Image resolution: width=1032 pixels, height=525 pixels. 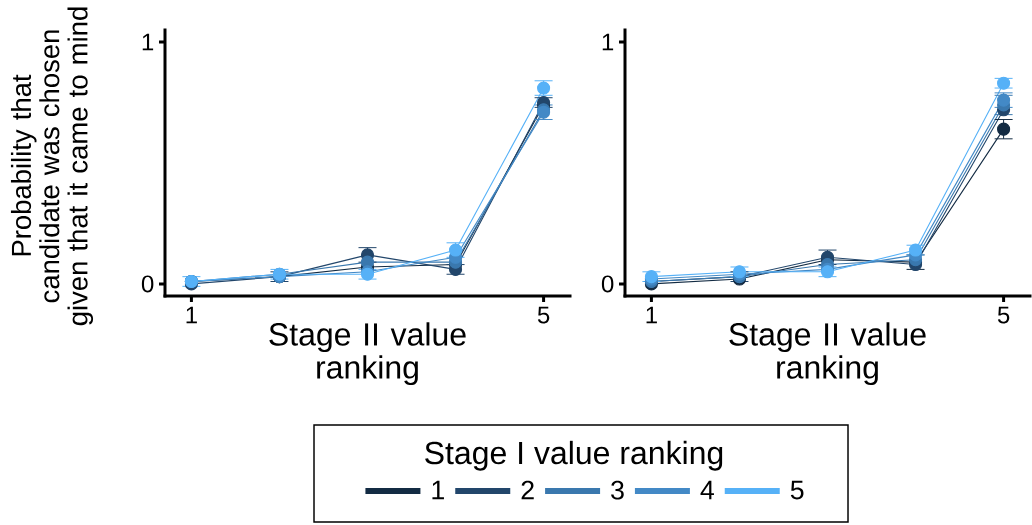 I want to click on legend-title: Stage I value ranking, so click(x=574, y=455).